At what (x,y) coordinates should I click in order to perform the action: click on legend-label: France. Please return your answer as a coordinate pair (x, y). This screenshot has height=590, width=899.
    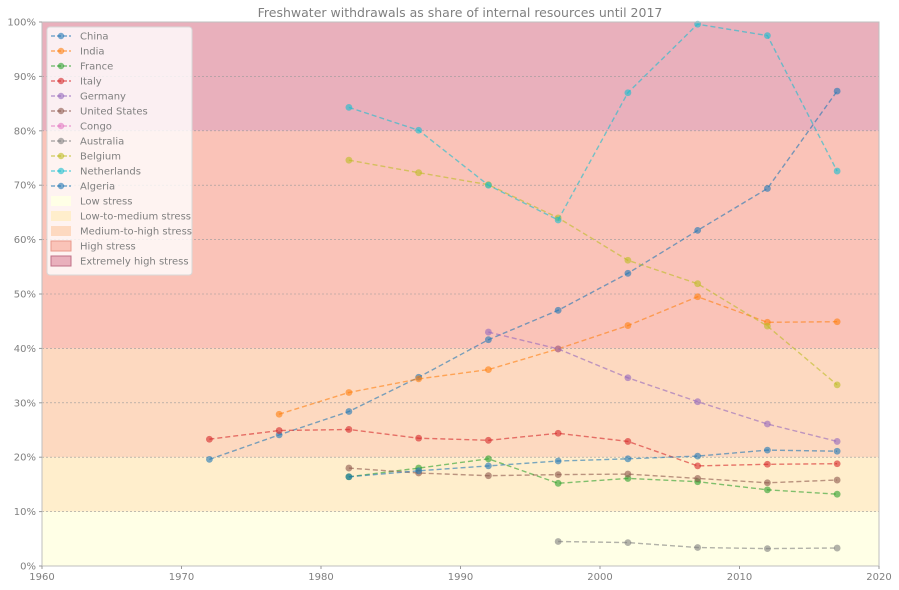
    Looking at the image, I should click on (96, 67).